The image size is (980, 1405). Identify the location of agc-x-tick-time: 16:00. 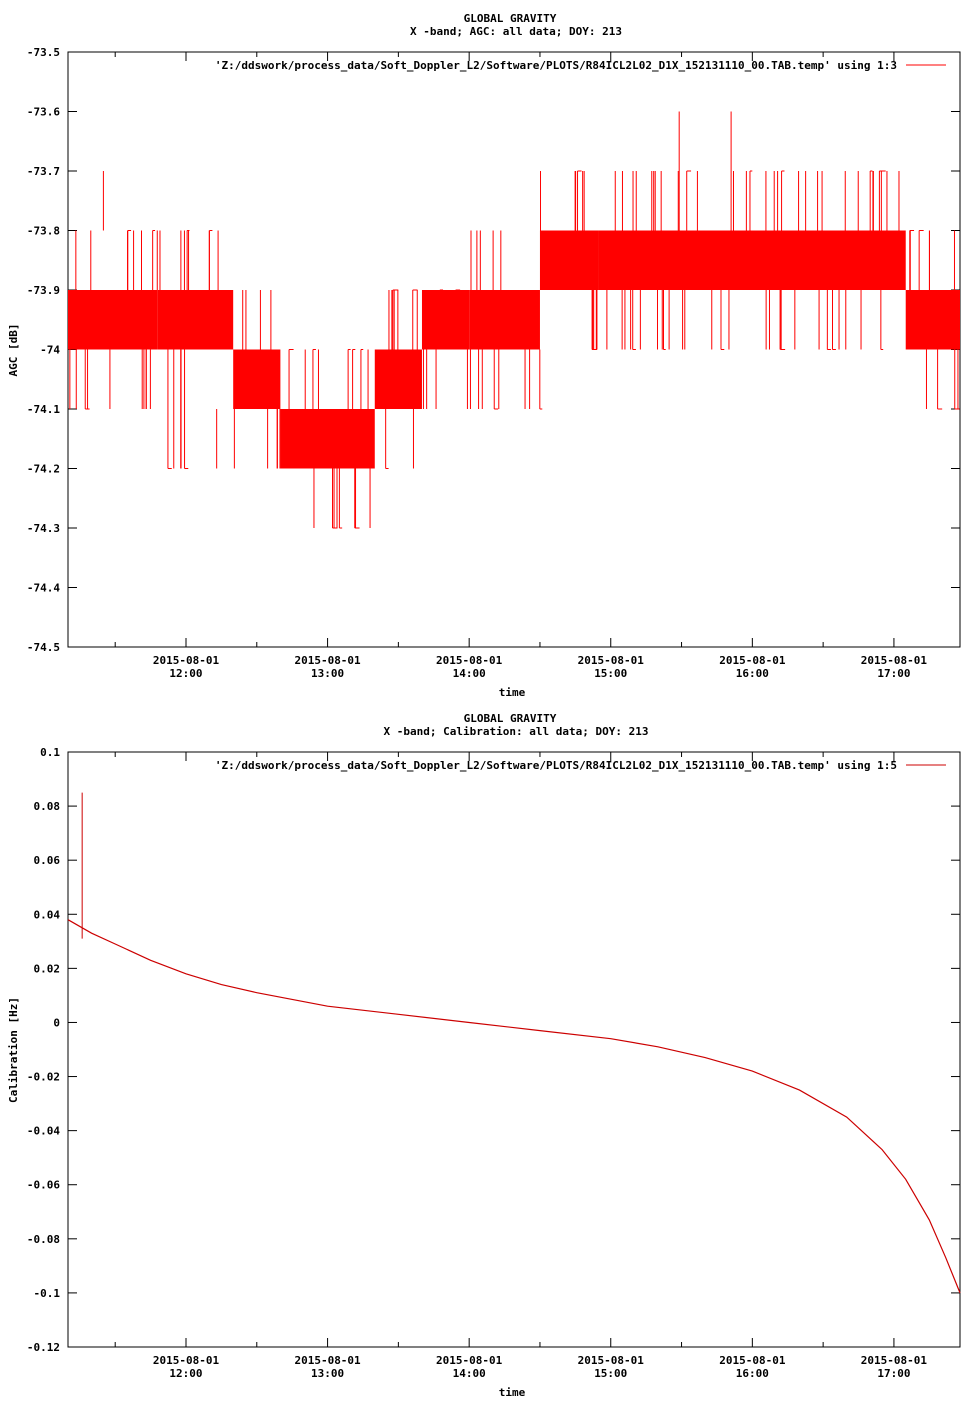
(752, 673).